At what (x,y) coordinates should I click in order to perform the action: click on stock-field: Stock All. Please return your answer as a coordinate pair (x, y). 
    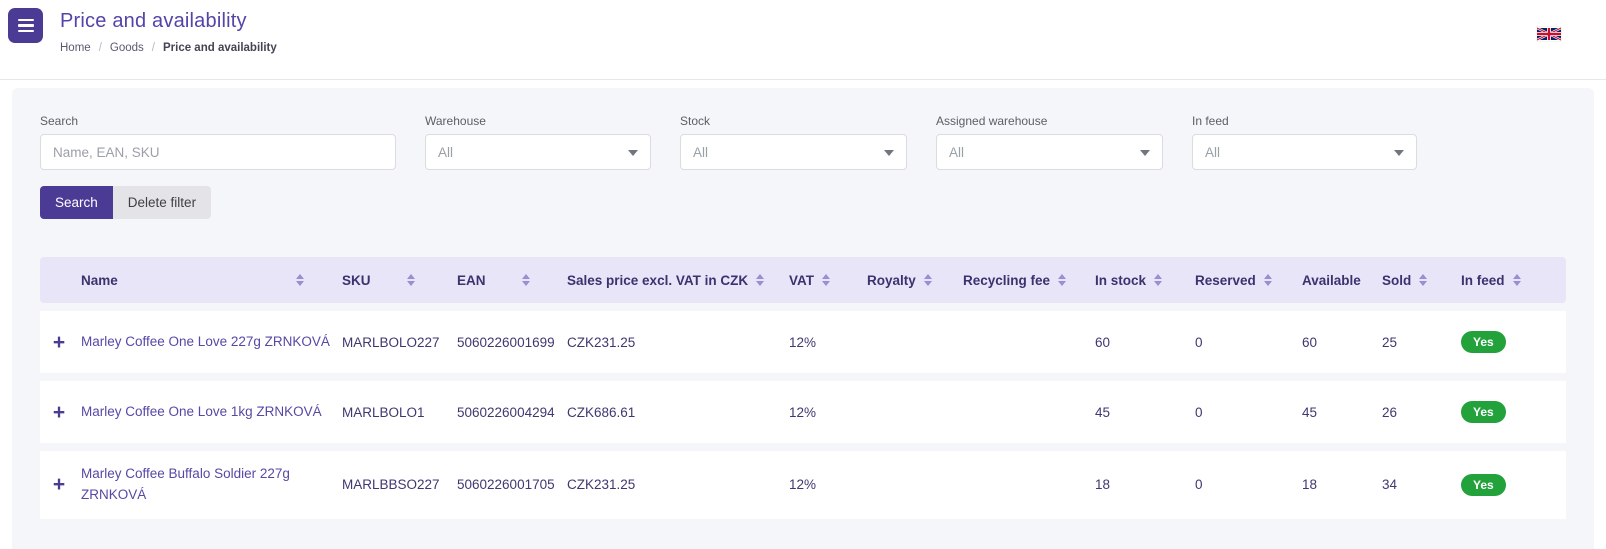
    Looking at the image, I should click on (793, 142).